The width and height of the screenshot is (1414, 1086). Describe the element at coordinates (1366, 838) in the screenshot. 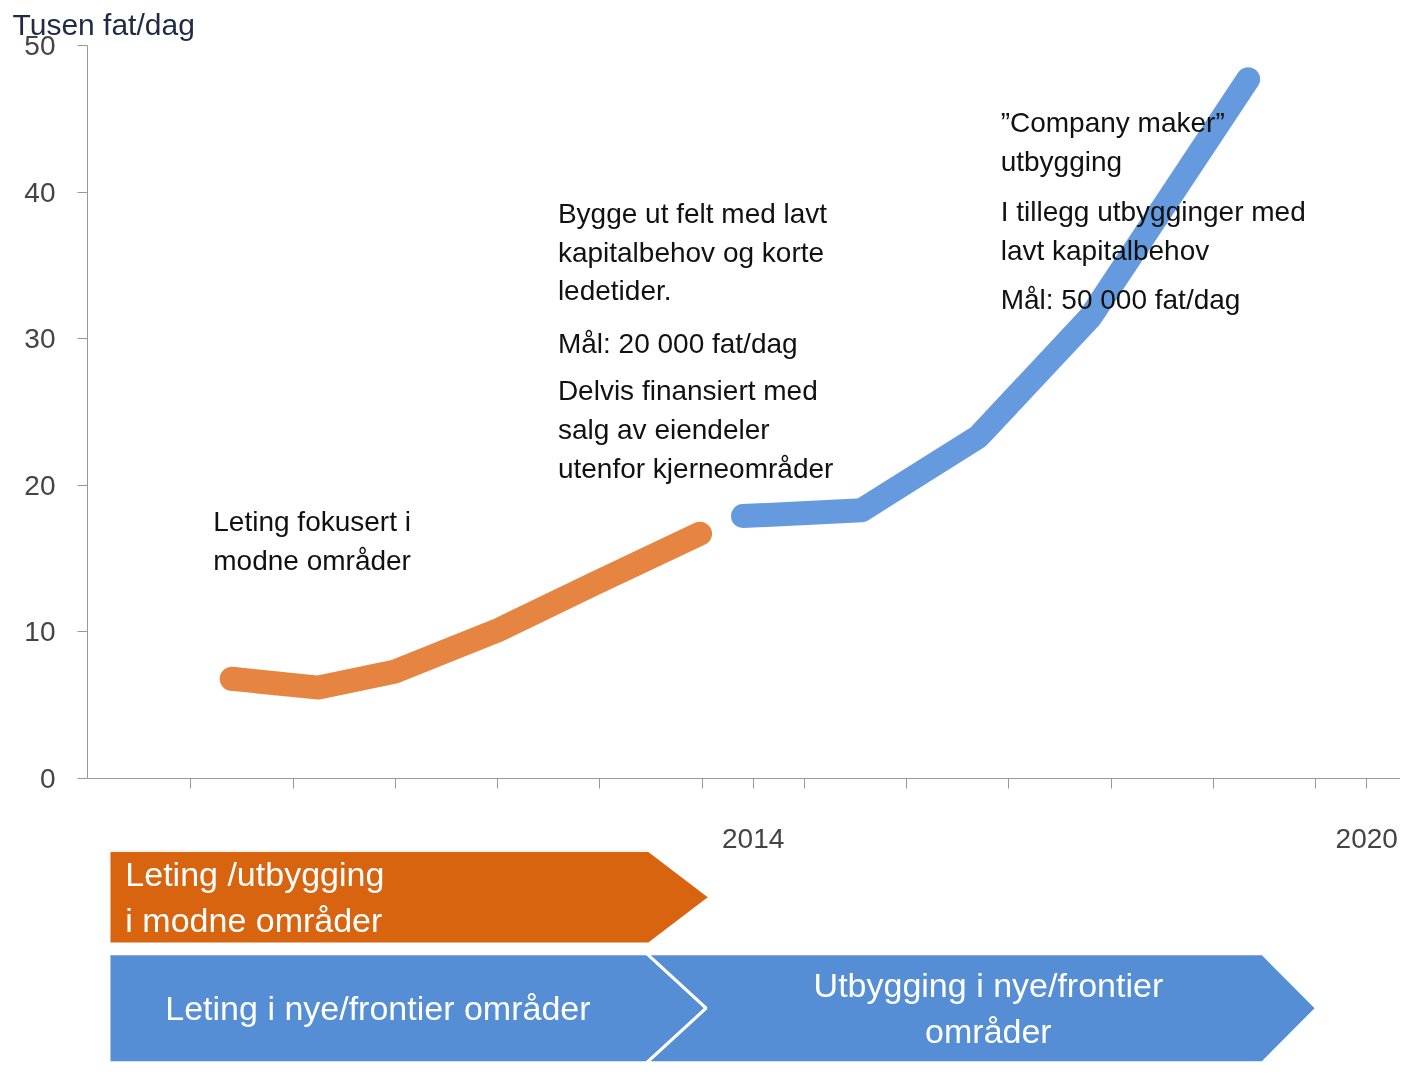

I see `x-tick-label: 2020` at that location.